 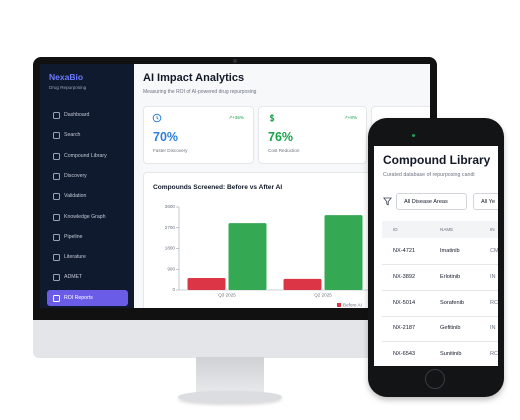 I want to click on home-button, so click(x=435, y=379).